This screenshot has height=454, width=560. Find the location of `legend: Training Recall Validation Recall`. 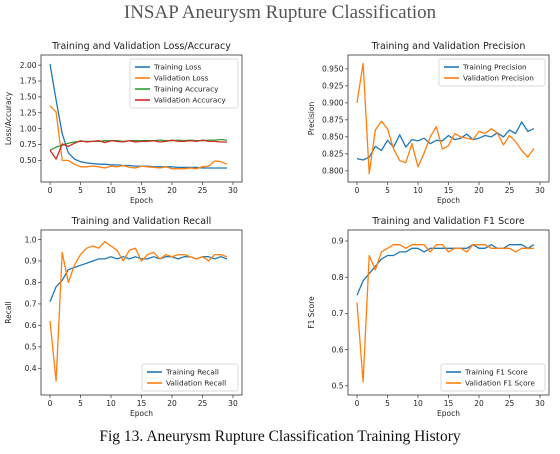

legend: Training Recall Validation Recall is located at coordinates (190, 377).